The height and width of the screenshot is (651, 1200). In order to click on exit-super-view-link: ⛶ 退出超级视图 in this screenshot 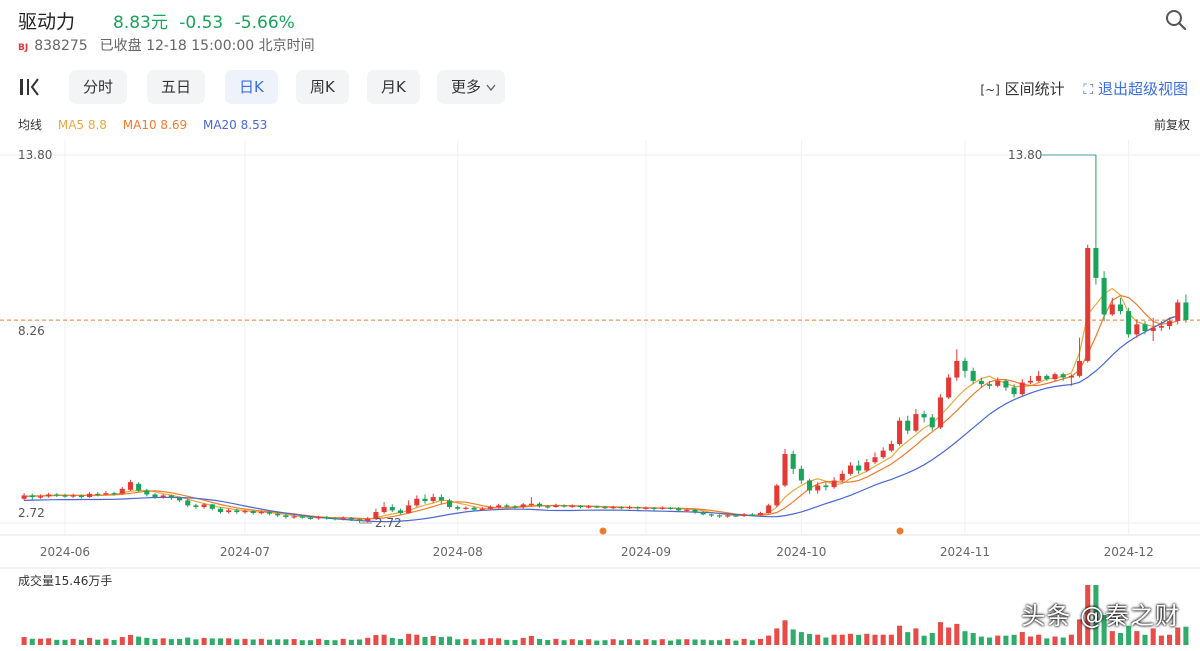, I will do `click(1135, 89)`.